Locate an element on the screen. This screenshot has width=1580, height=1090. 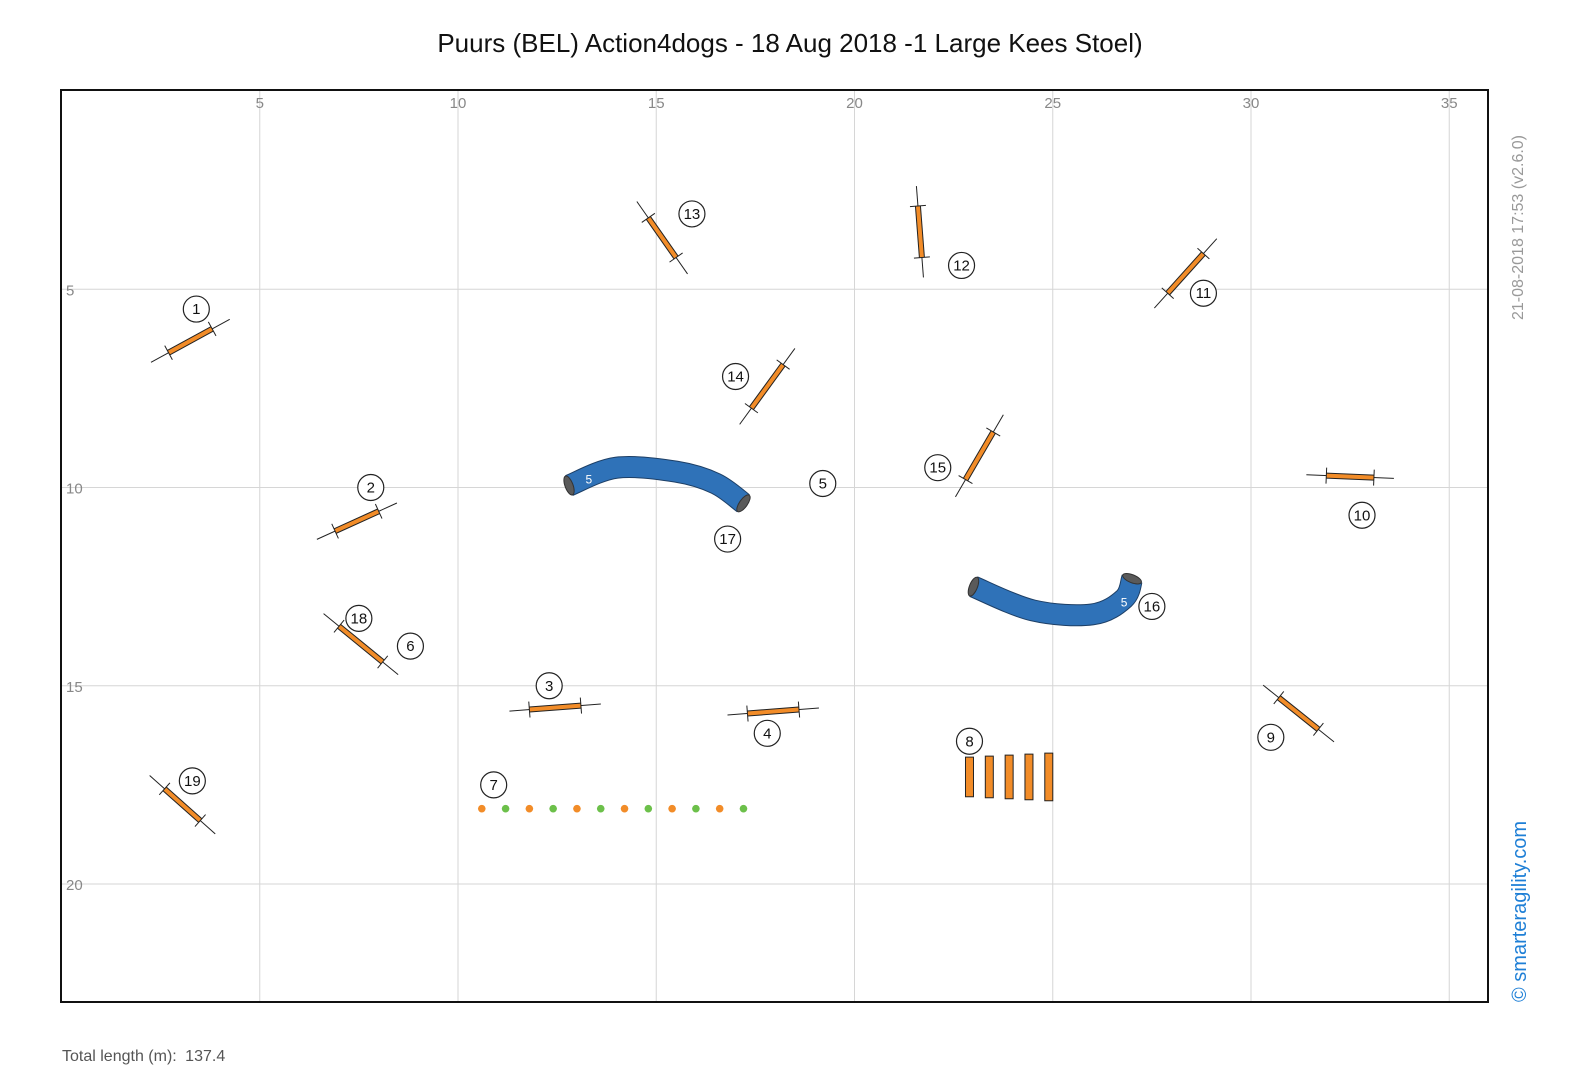
number-label: 2 is located at coordinates (371, 488).